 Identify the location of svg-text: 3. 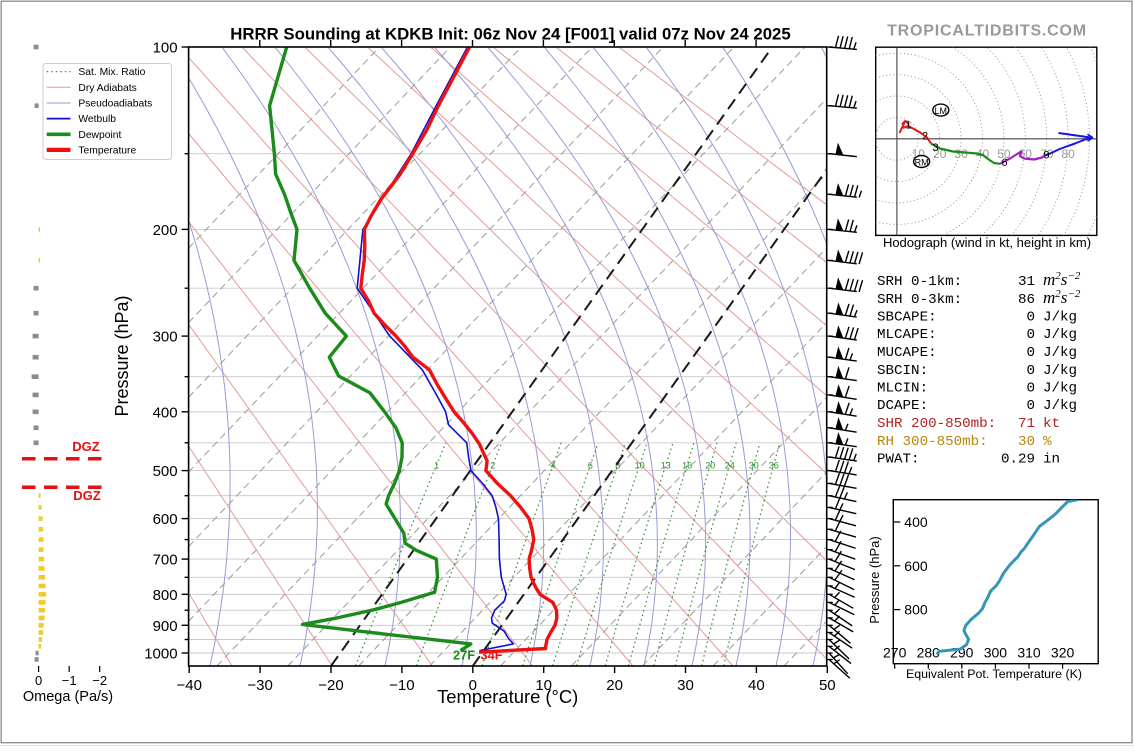
(935, 148).